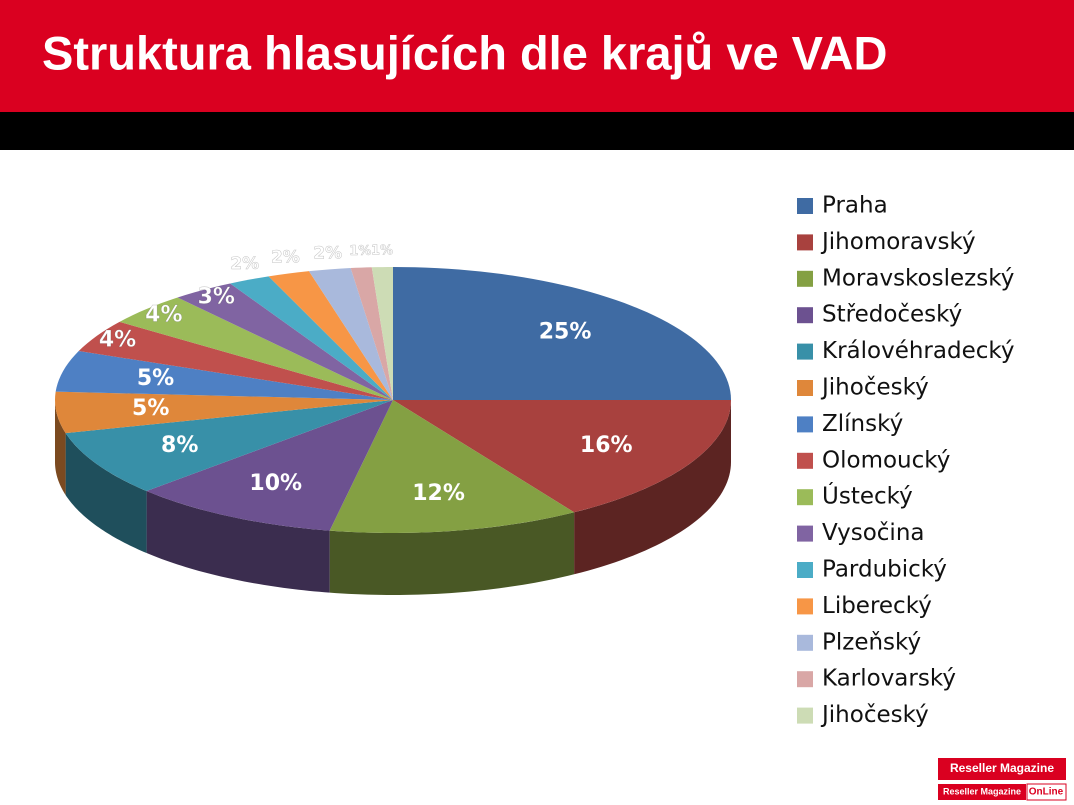 This screenshot has width=1074, height=805. What do you see at coordinates (179, 445) in the screenshot?
I see `data-label: 8%` at bounding box center [179, 445].